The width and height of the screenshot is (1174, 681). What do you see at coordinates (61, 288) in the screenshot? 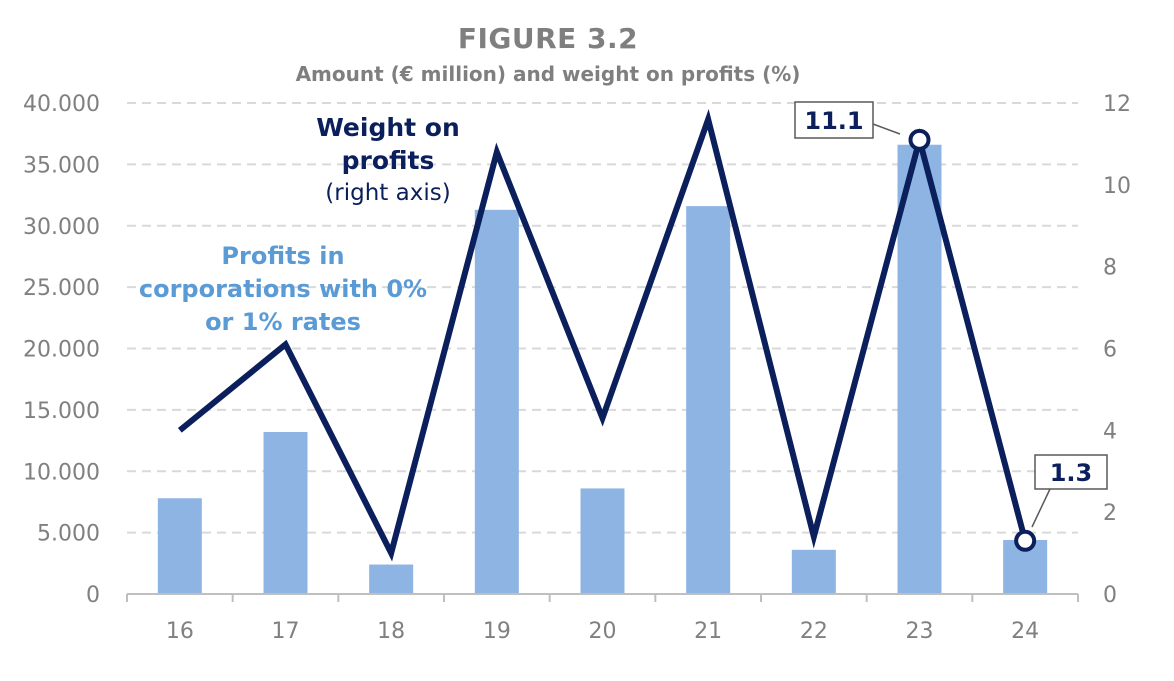
I see `left-axis-tick-label: 25.000` at bounding box center [61, 288].